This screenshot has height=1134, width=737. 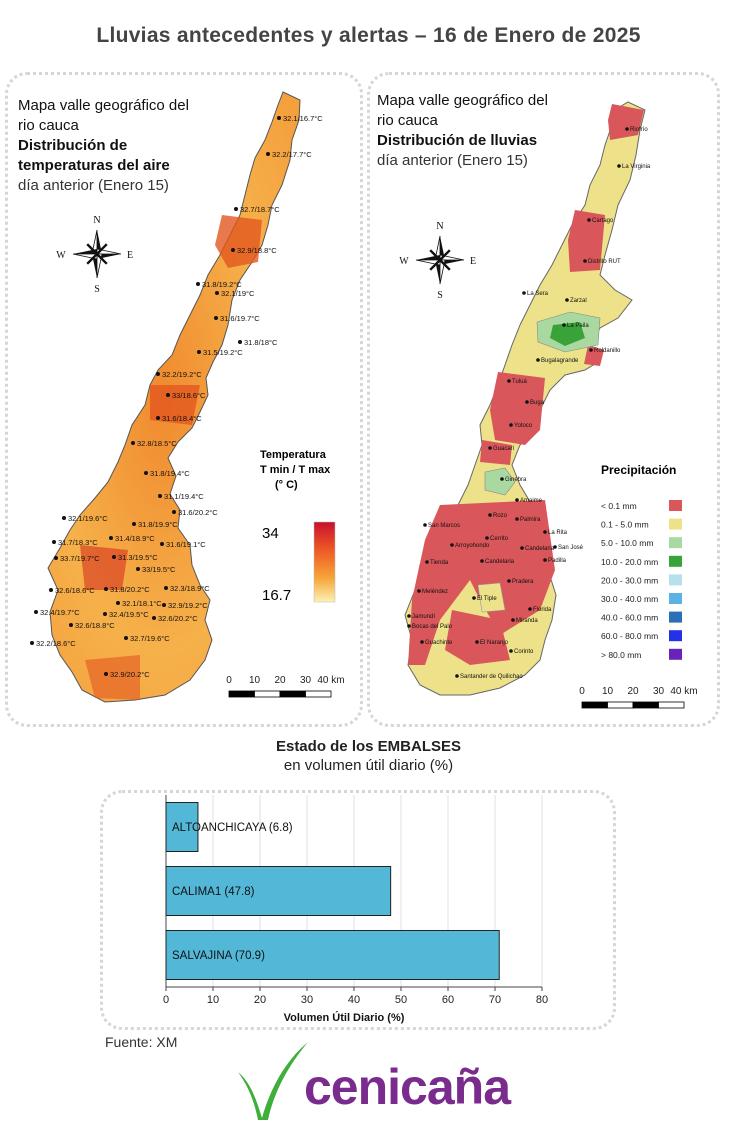 What do you see at coordinates (527, 621) in the screenshot?
I see `place-label: Miranda` at bounding box center [527, 621].